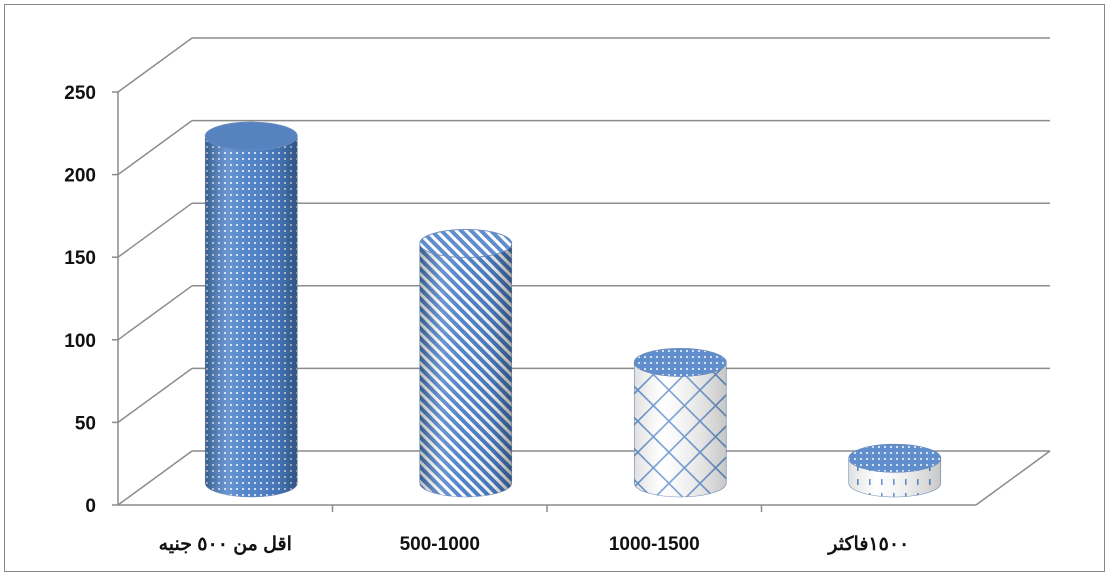 The image size is (1111, 578). Describe the element at coordinates (85, 423) in the screenshot. I see `y-tick-label: 50` at that location.